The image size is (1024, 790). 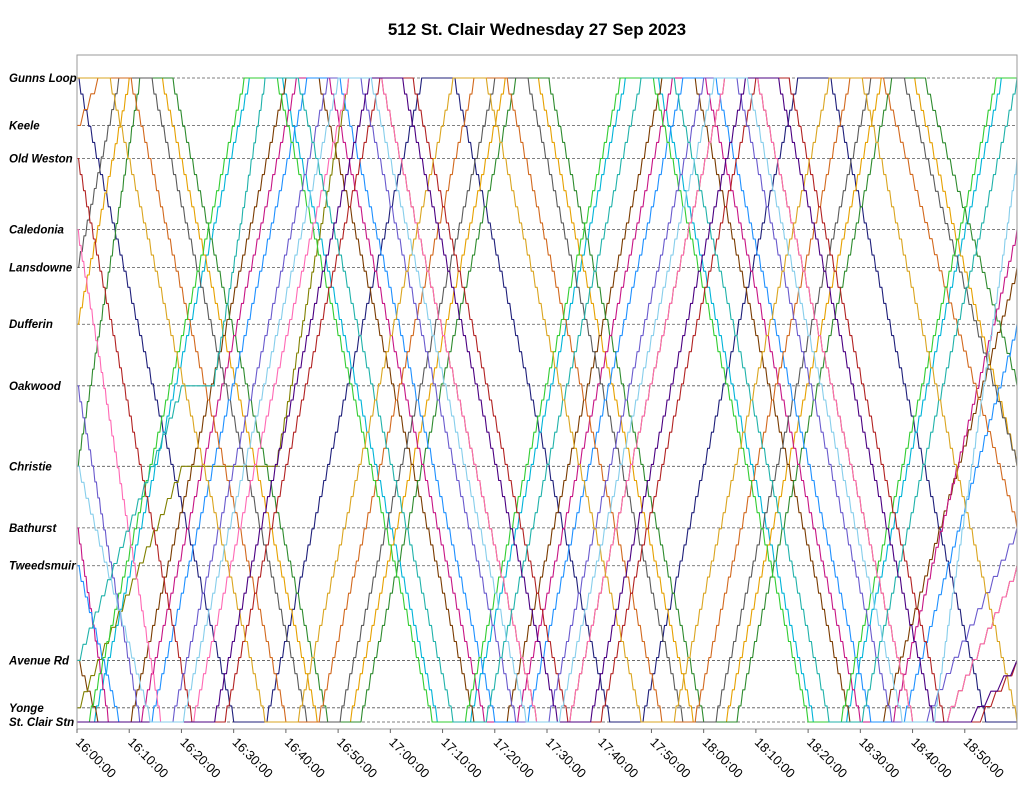 What do you see at coordinates (566, 758) in the screenshot?
I see `x-tick-label: 17:30:00` at bounding box center [566, 758].